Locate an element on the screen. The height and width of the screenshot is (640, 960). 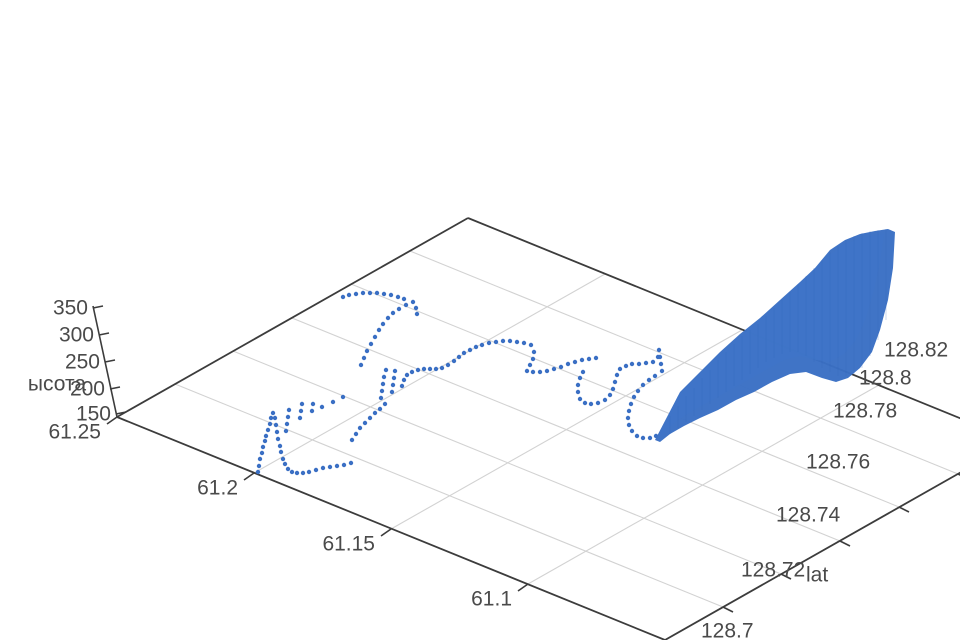
lat-tick-label-12878: 128.78 is located at coordinates (865, 411).